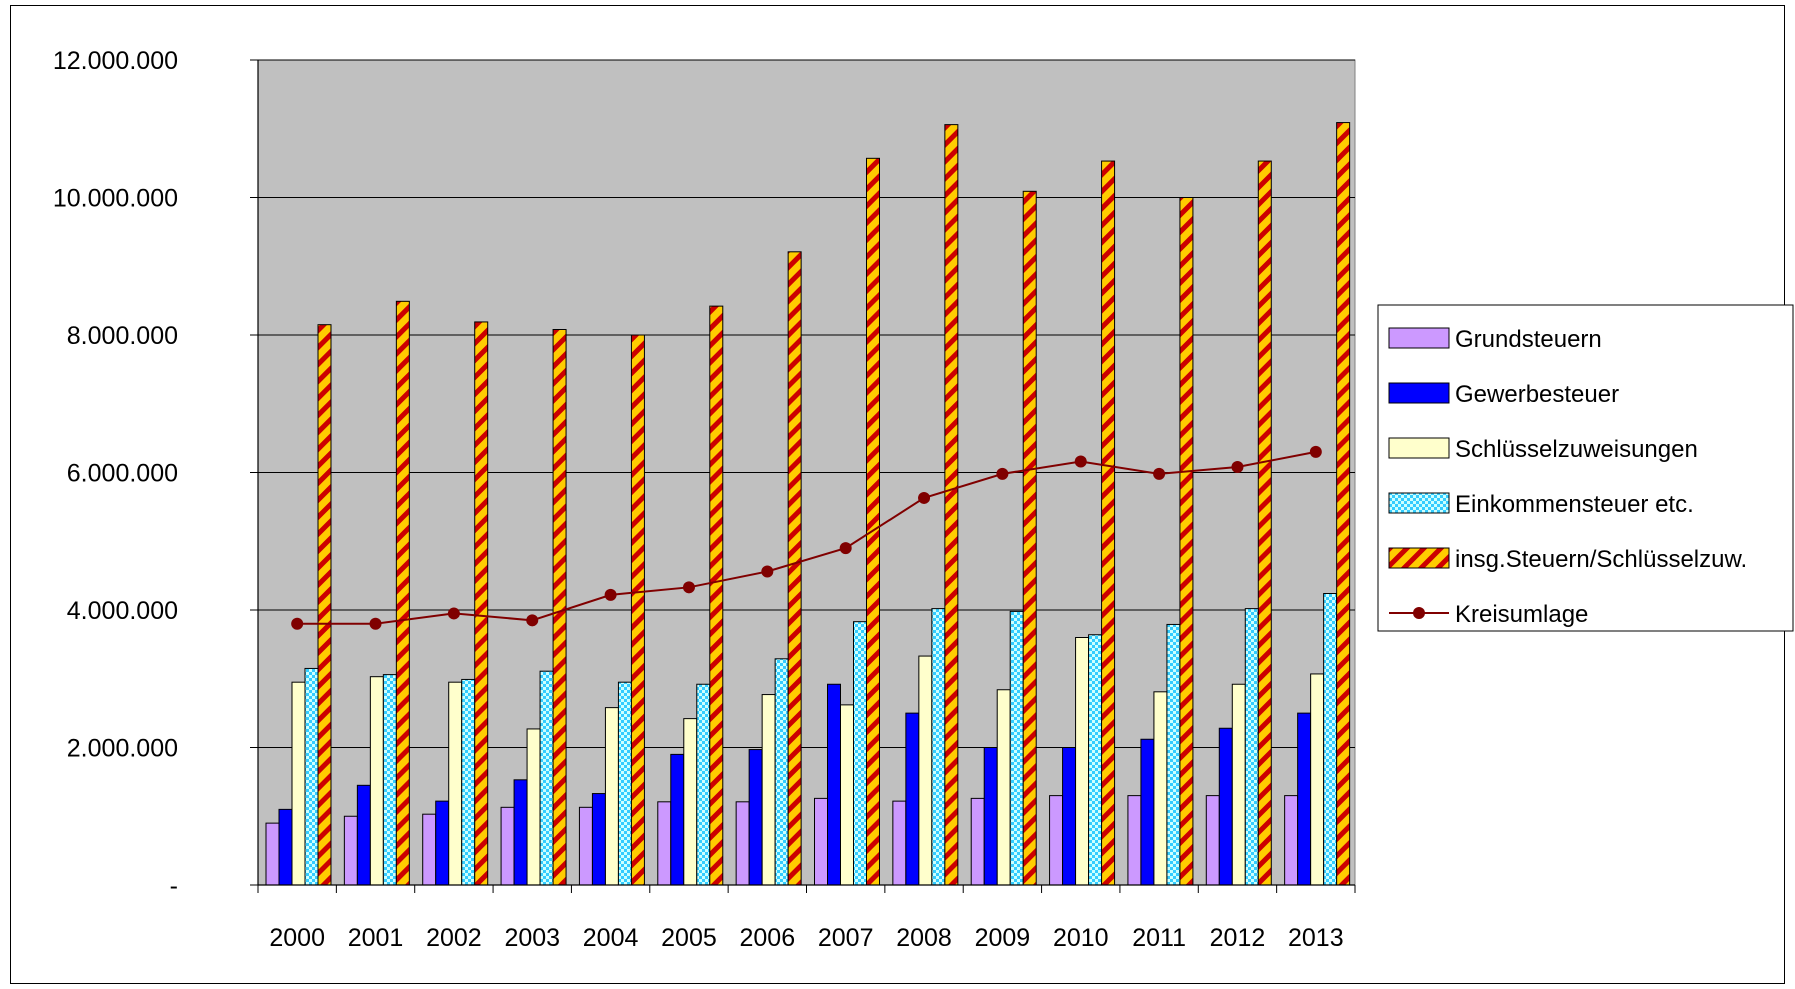  What do you see at coordinates (376, 938) in the screenshot?
I see `x-tick-label: 2001` at bounding box center [376, 938].